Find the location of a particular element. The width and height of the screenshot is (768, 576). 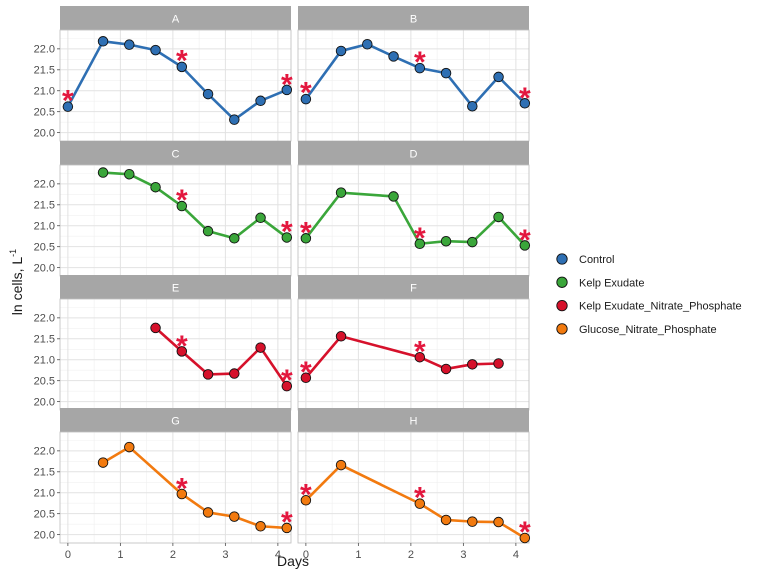

x-axis-label: Days is located at coordinates (293, 561).